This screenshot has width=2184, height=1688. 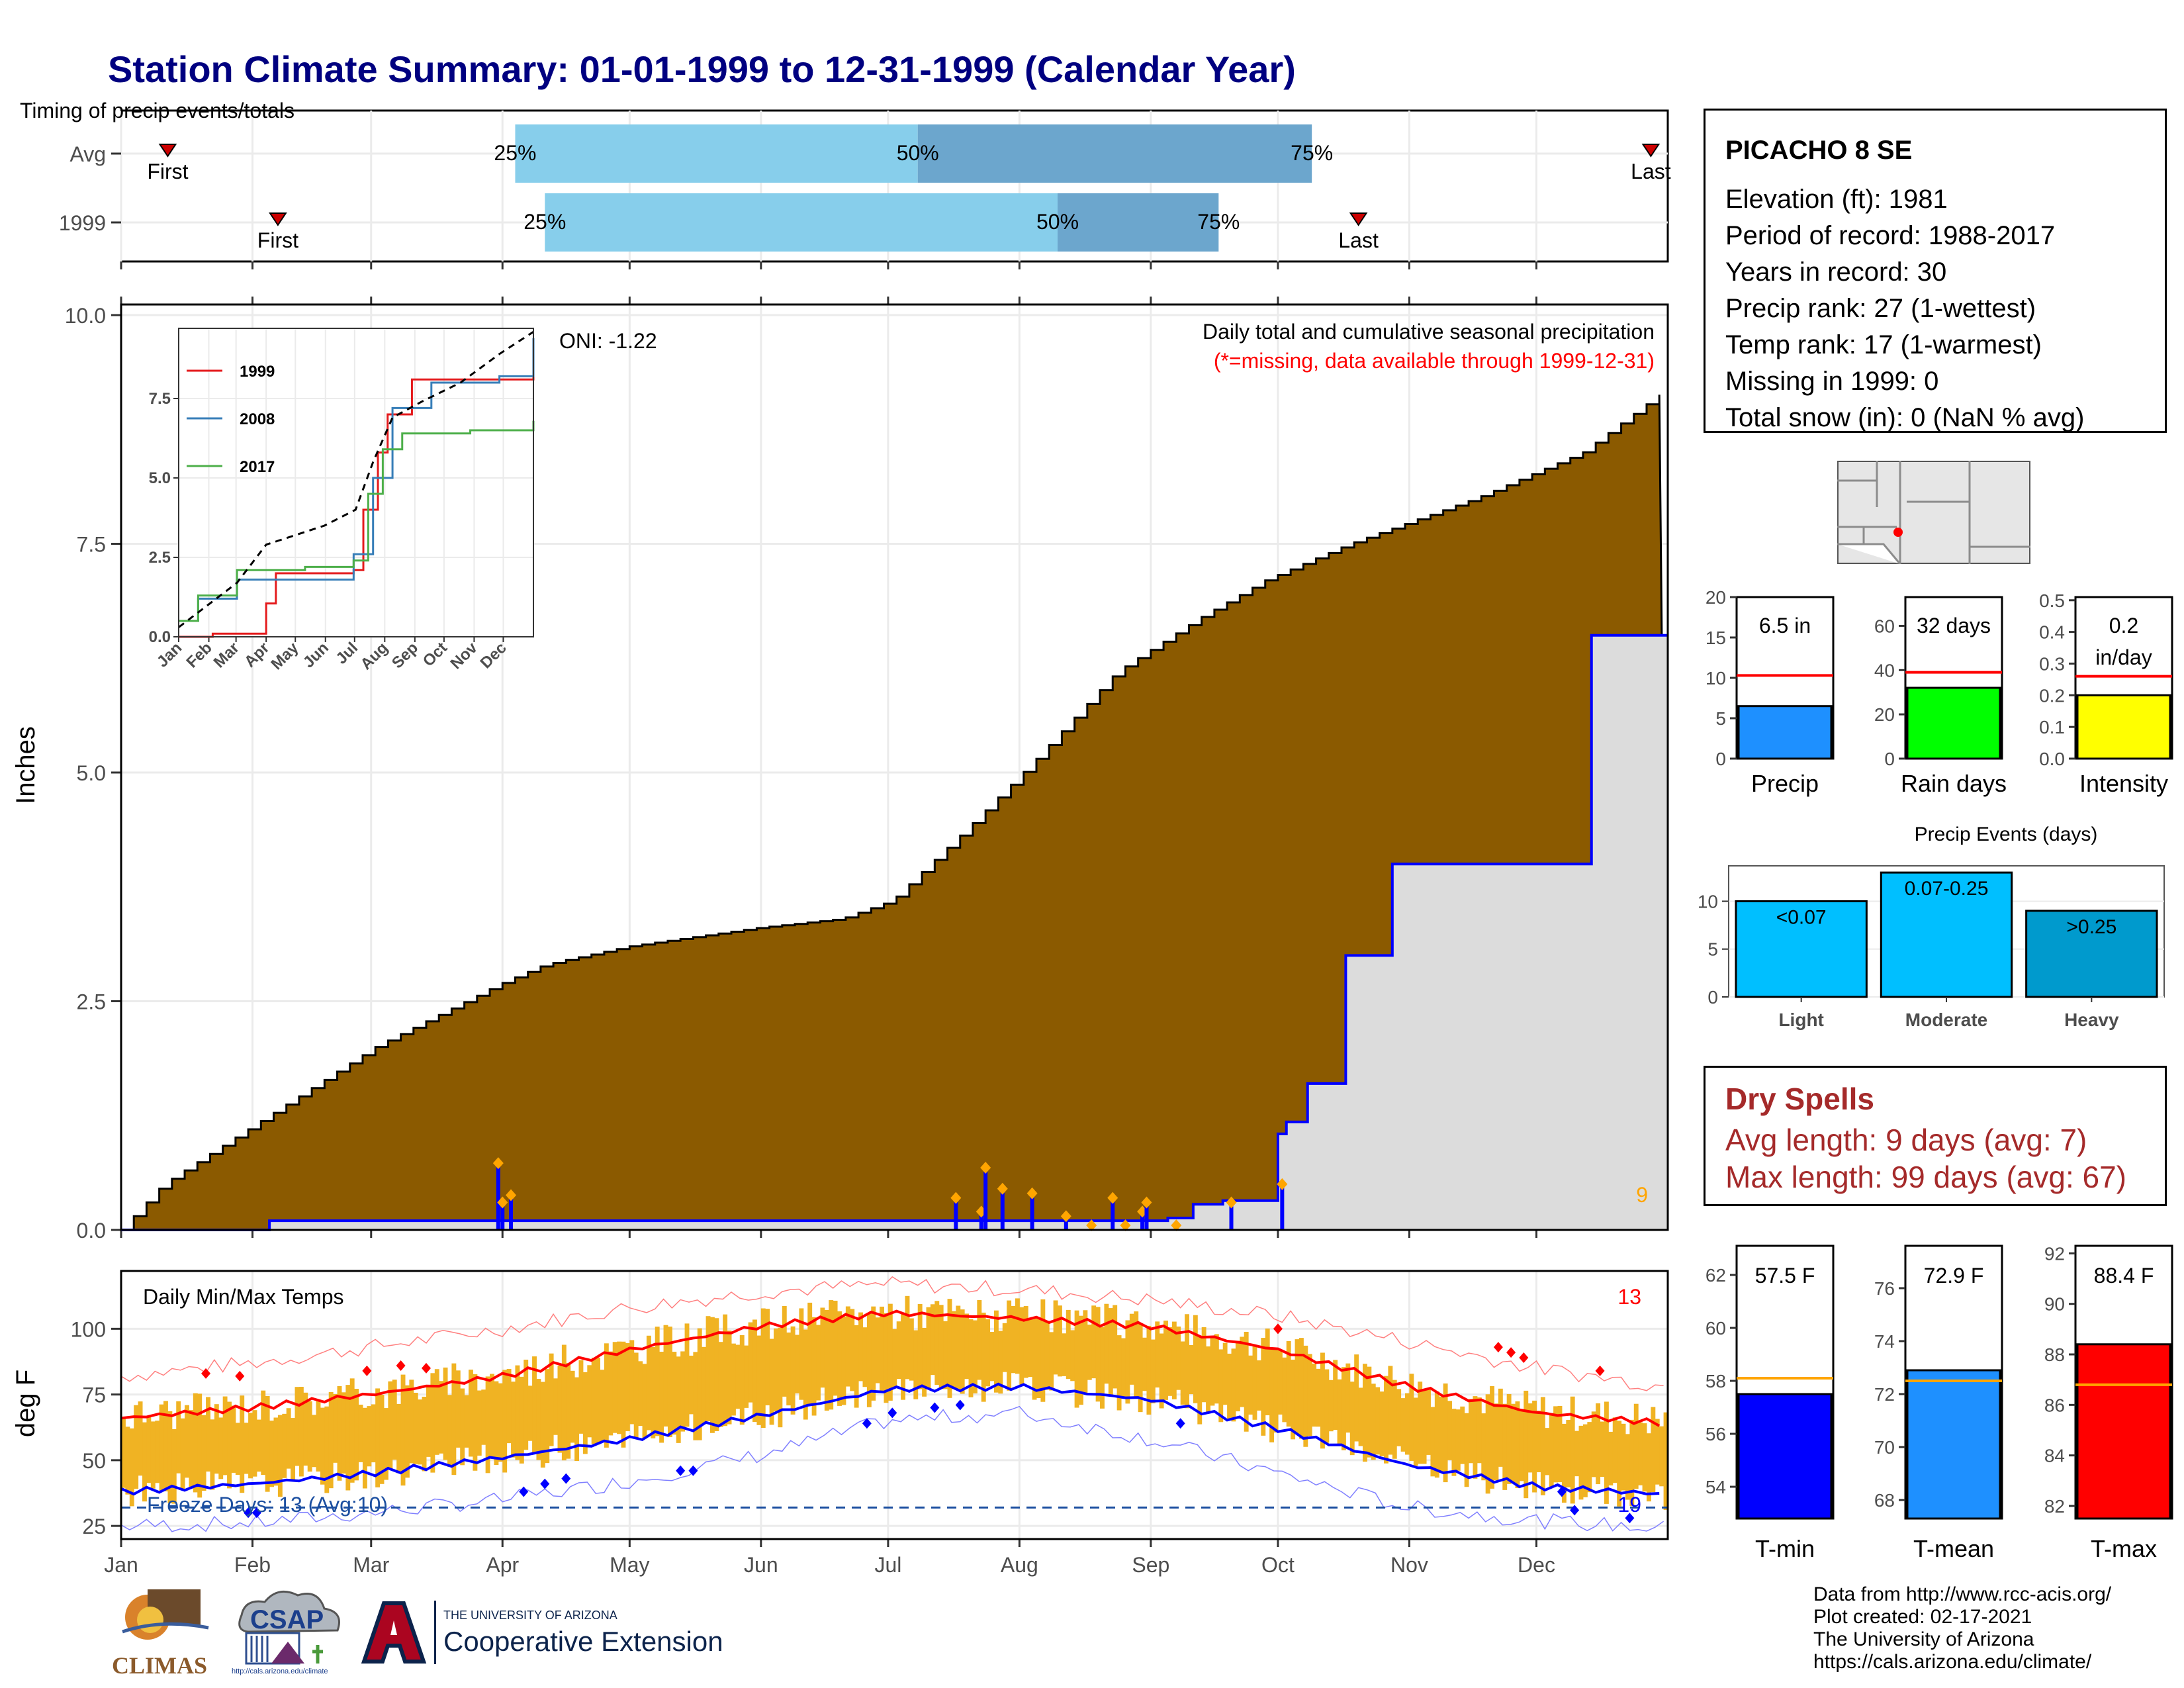 I want to click on tmin-category-label: T-min, so click(x=1785, y=1548).